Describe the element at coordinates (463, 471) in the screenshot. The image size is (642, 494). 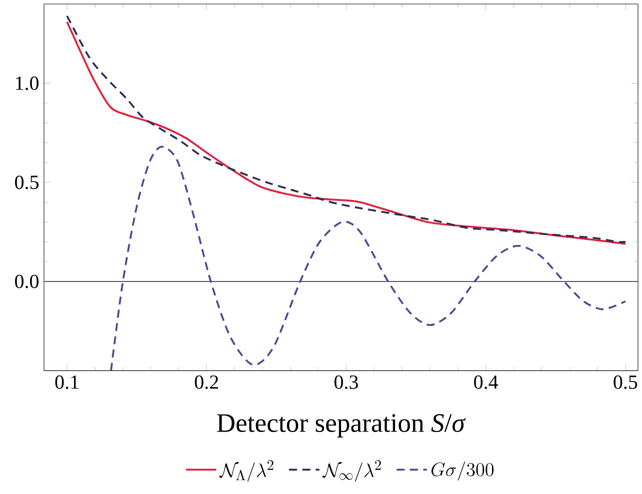
I see `legend-label: $G\sigma/300$` at that location.